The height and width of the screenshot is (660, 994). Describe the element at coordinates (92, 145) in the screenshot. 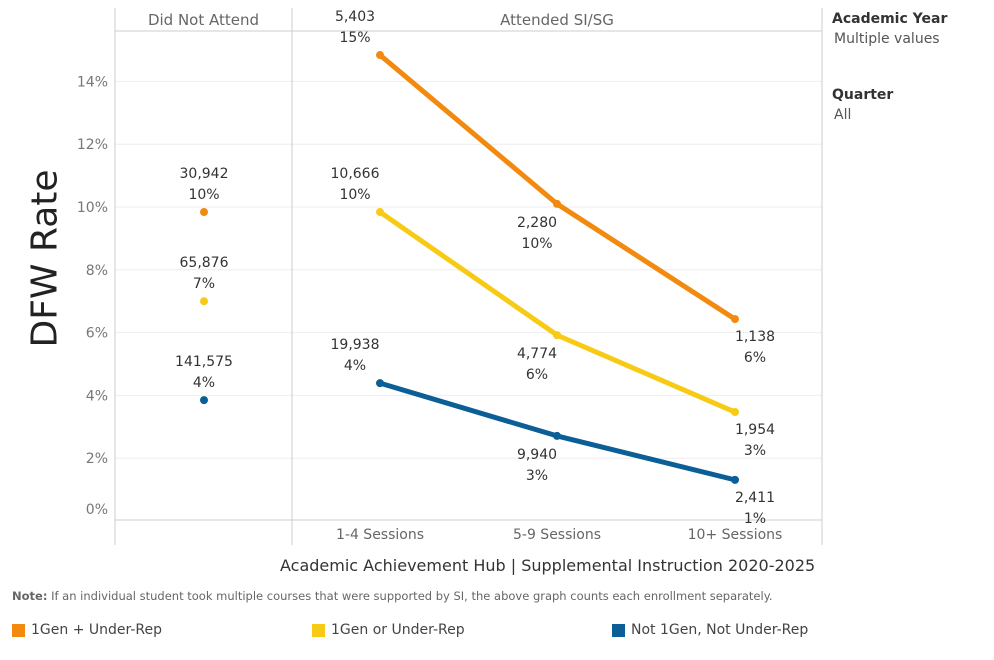

I see `y-tick-label: 12%` at that location.